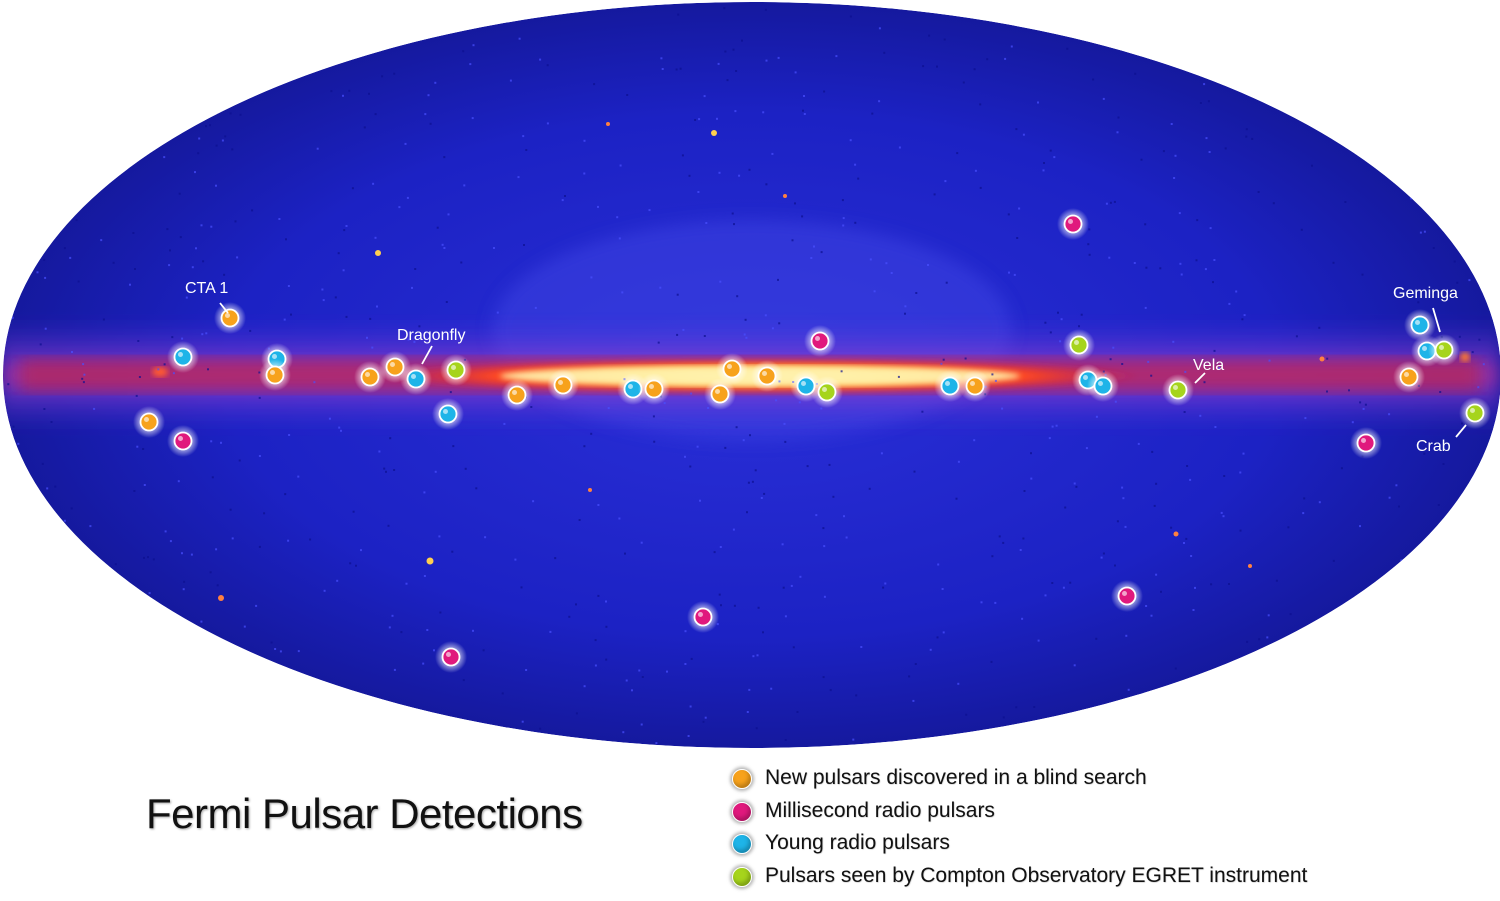 The image size is (1500, 901). Describe the element at coordinates (1433, 446) in the screenshot. I see `label-crab: Crab` at that location.